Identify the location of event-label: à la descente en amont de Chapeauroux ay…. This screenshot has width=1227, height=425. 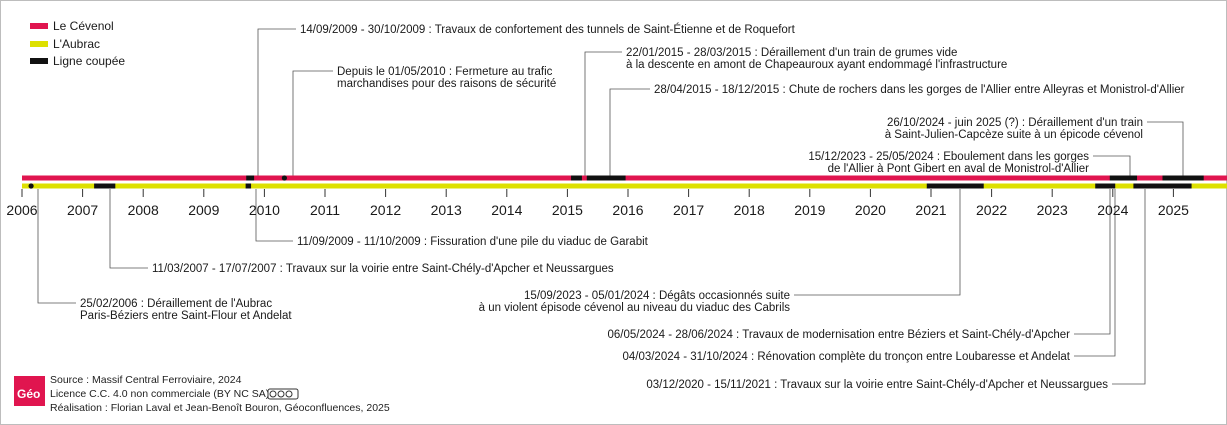
(816, 65).